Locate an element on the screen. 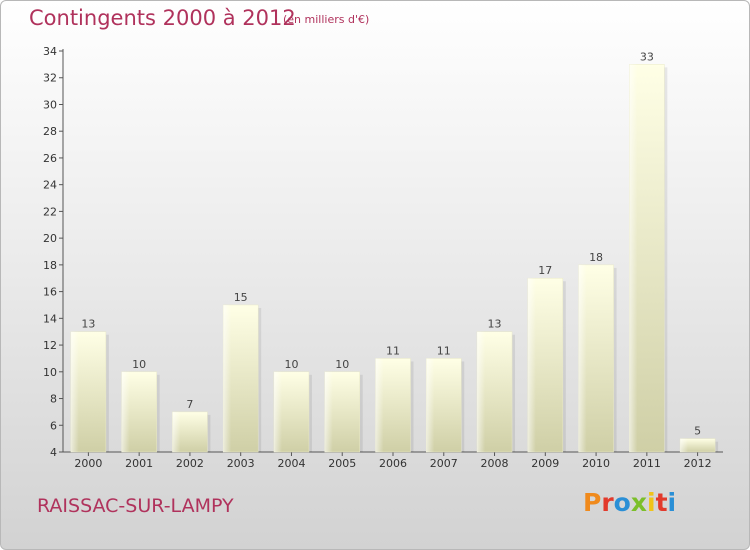 This screenshot has height=550, width=750. y-tick-label: 34 is located at coordinates (50, 51).